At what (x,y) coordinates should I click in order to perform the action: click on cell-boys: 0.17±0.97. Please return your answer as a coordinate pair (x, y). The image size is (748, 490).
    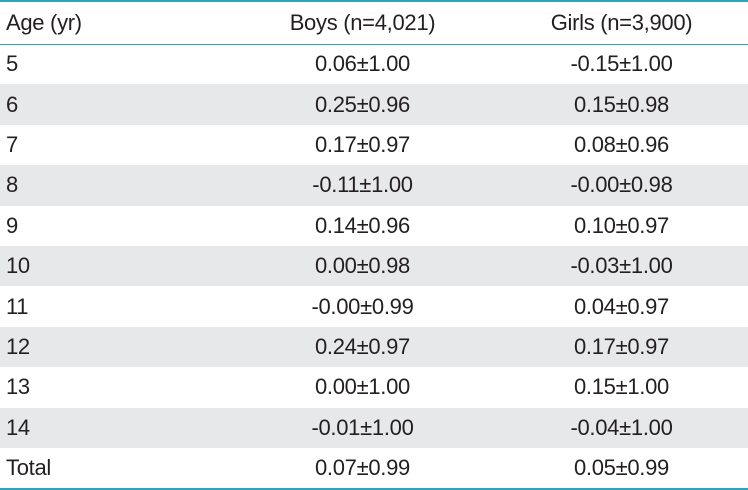
    Looking at the image, I should click on (362, 144).